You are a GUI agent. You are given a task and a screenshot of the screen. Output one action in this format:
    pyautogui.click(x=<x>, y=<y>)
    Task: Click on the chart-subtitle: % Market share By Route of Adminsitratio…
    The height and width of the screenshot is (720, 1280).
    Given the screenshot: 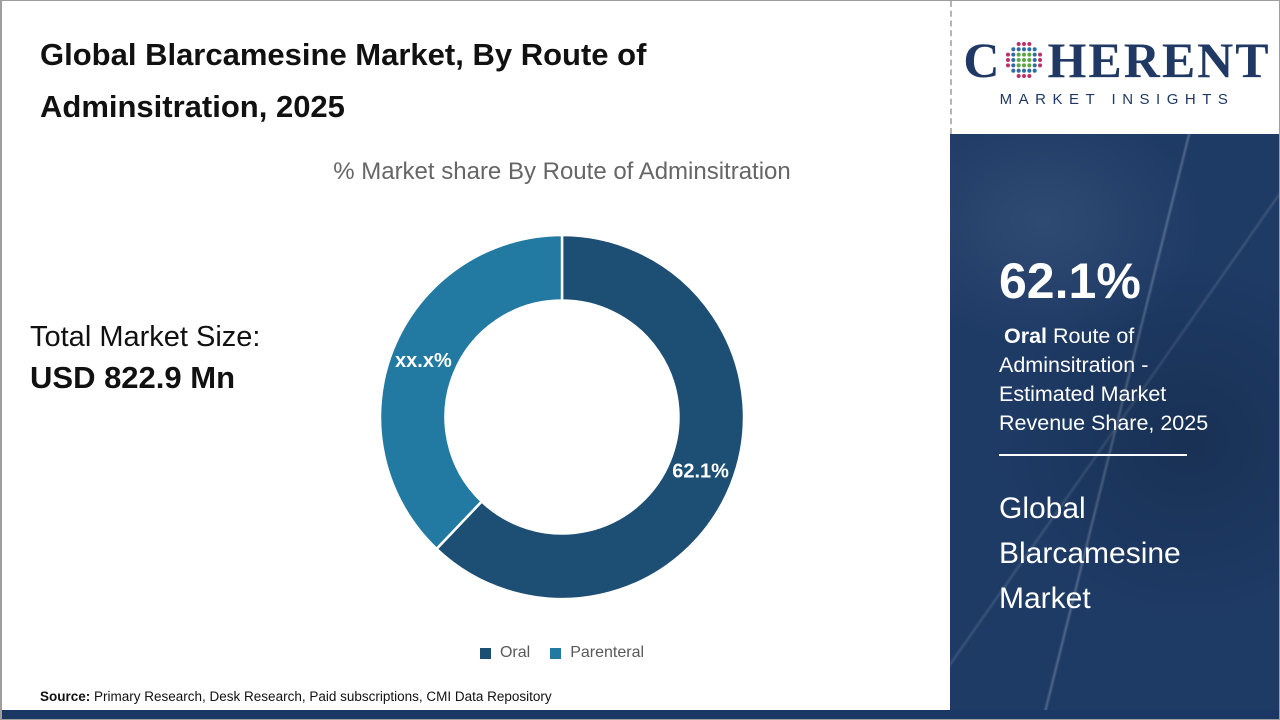 What is the action you would take?
    pyautogui.click(x=562, y=171)
    